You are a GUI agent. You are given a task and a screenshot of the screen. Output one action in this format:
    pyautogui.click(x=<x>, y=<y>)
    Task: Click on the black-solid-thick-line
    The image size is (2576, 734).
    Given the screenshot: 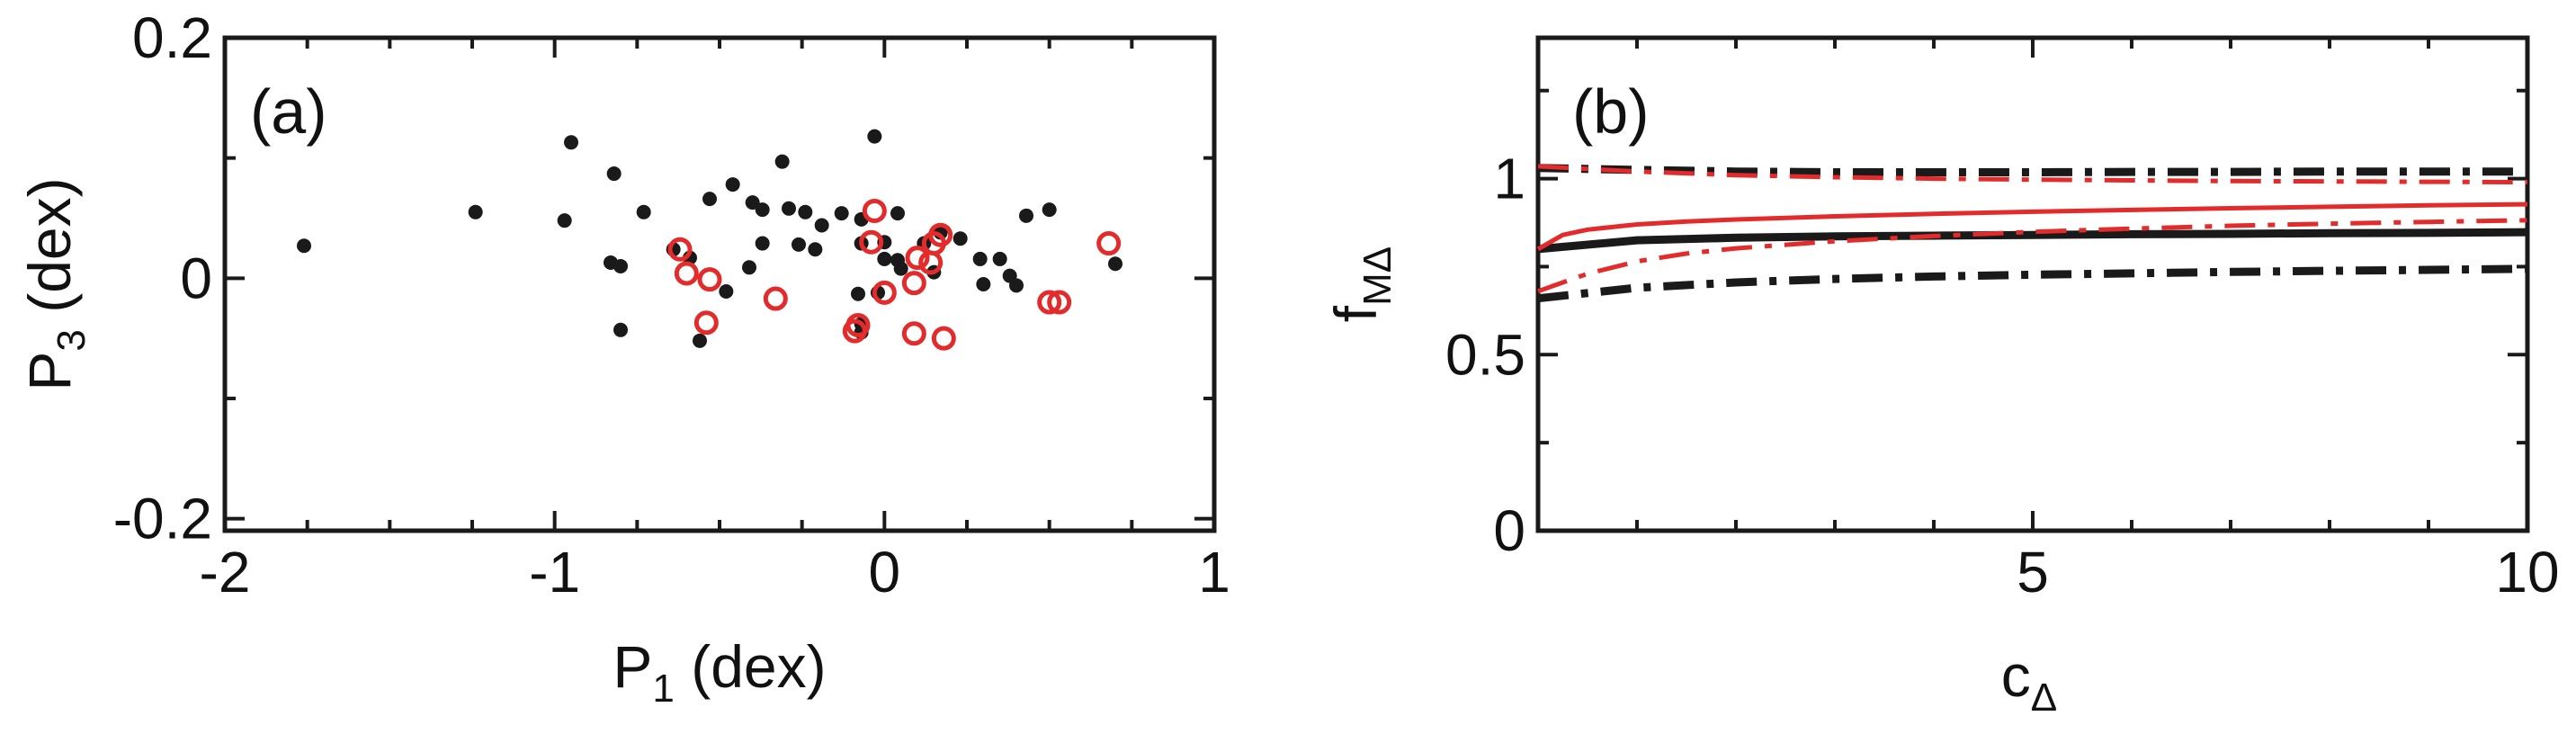 What is the action you would take?
    pyautogui.click(x=2032, y=241)
    